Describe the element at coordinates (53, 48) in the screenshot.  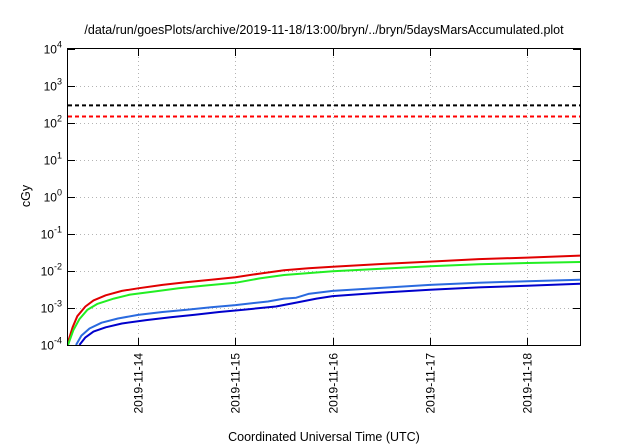
I see `y-tick-label: 10⁴` at that location.